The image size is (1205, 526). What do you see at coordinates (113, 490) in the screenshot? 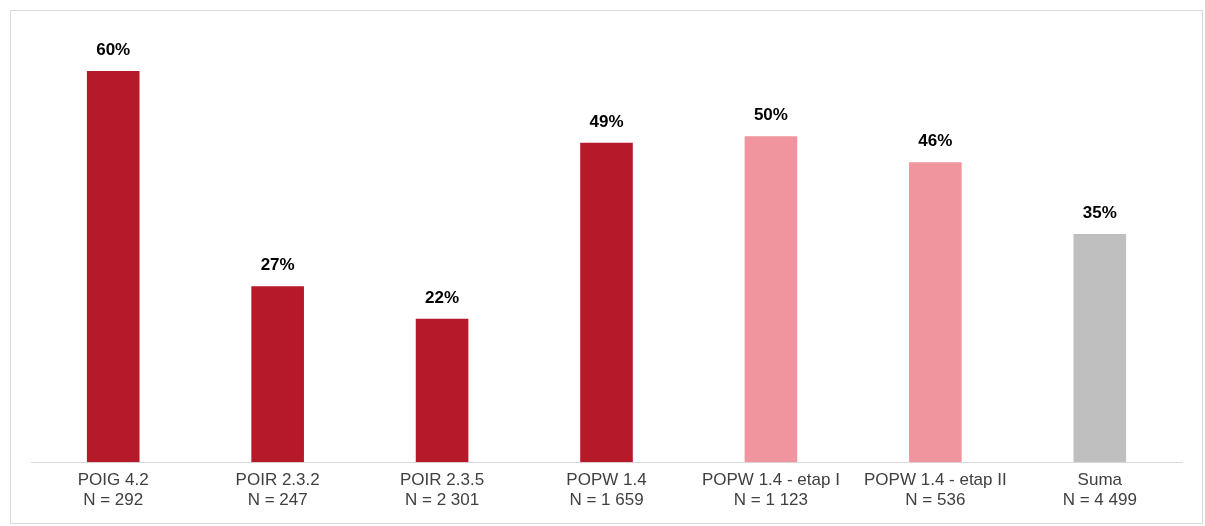
I see `x-tick-label: POIG 4.2 N = 292` at bounding box center [113, 490].